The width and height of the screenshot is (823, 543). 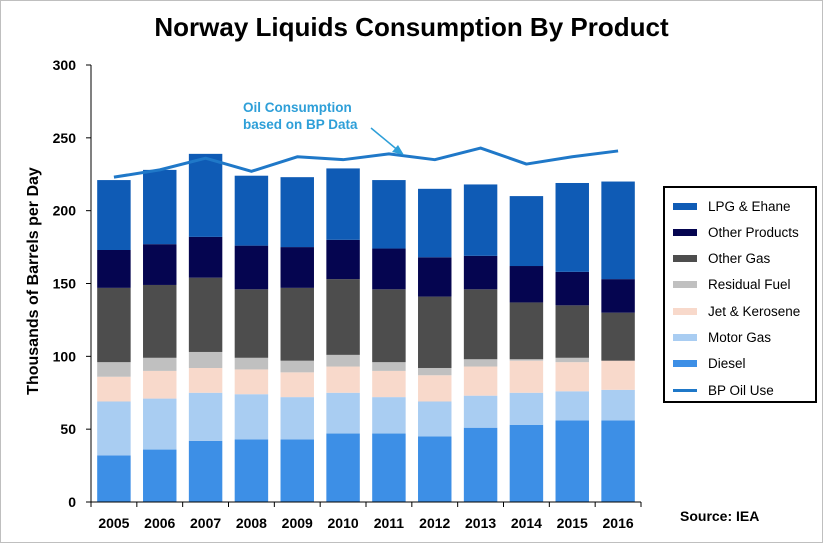 I want to click on legend-item: LPG & Ehane, so click(x=732, y=206).